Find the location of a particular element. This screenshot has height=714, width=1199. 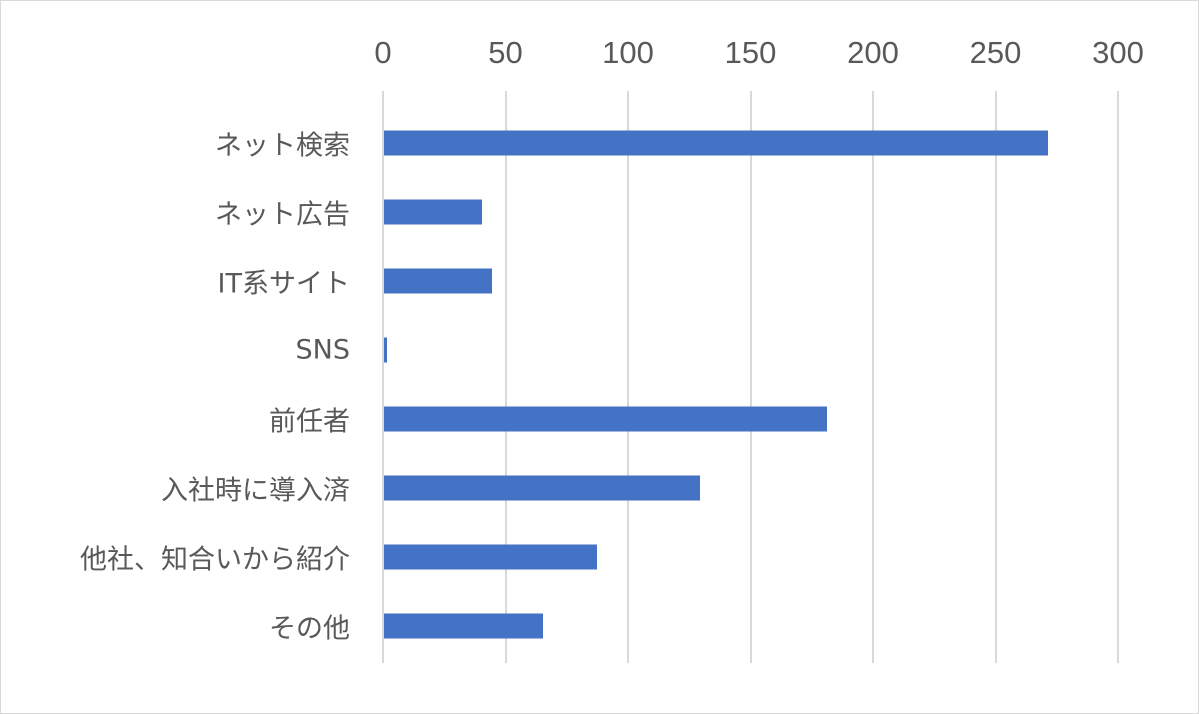

category-label: その他 is located at coordinates (309, 629).